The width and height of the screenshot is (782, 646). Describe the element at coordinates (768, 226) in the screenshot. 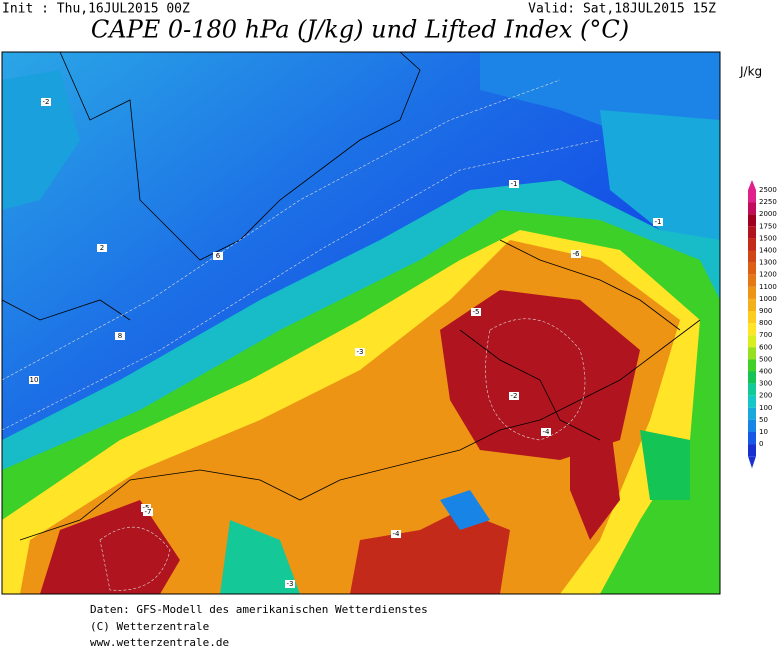

I see `level-label: 1750` at that location.